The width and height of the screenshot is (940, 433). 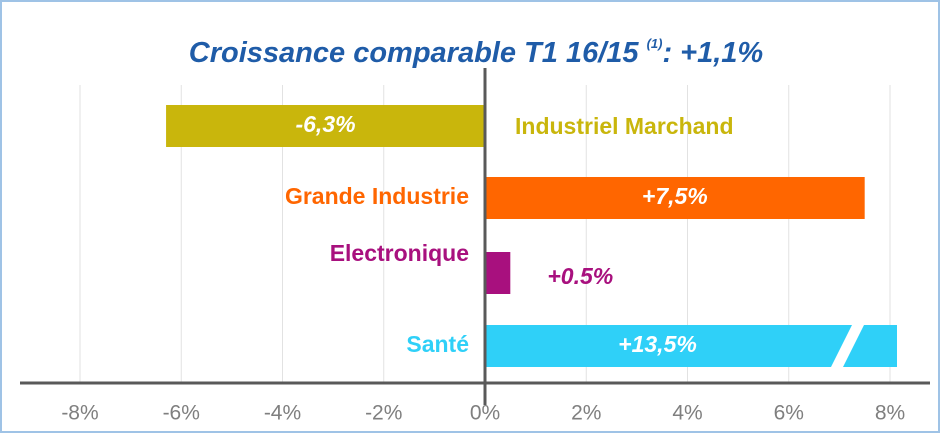 What do you see at coordinates (181, 413) in the screenshot?
I see `x-tick-label: -6%` at bounding box center [181, 413].